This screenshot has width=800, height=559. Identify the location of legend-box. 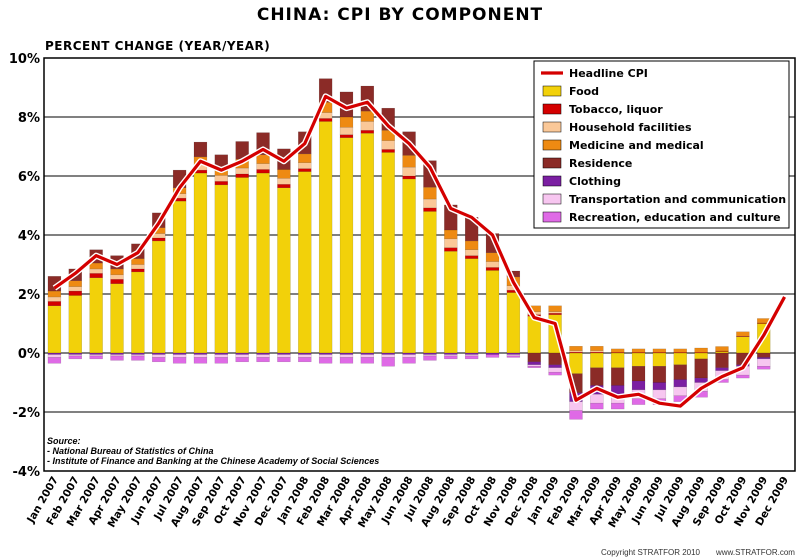
(661, 144).